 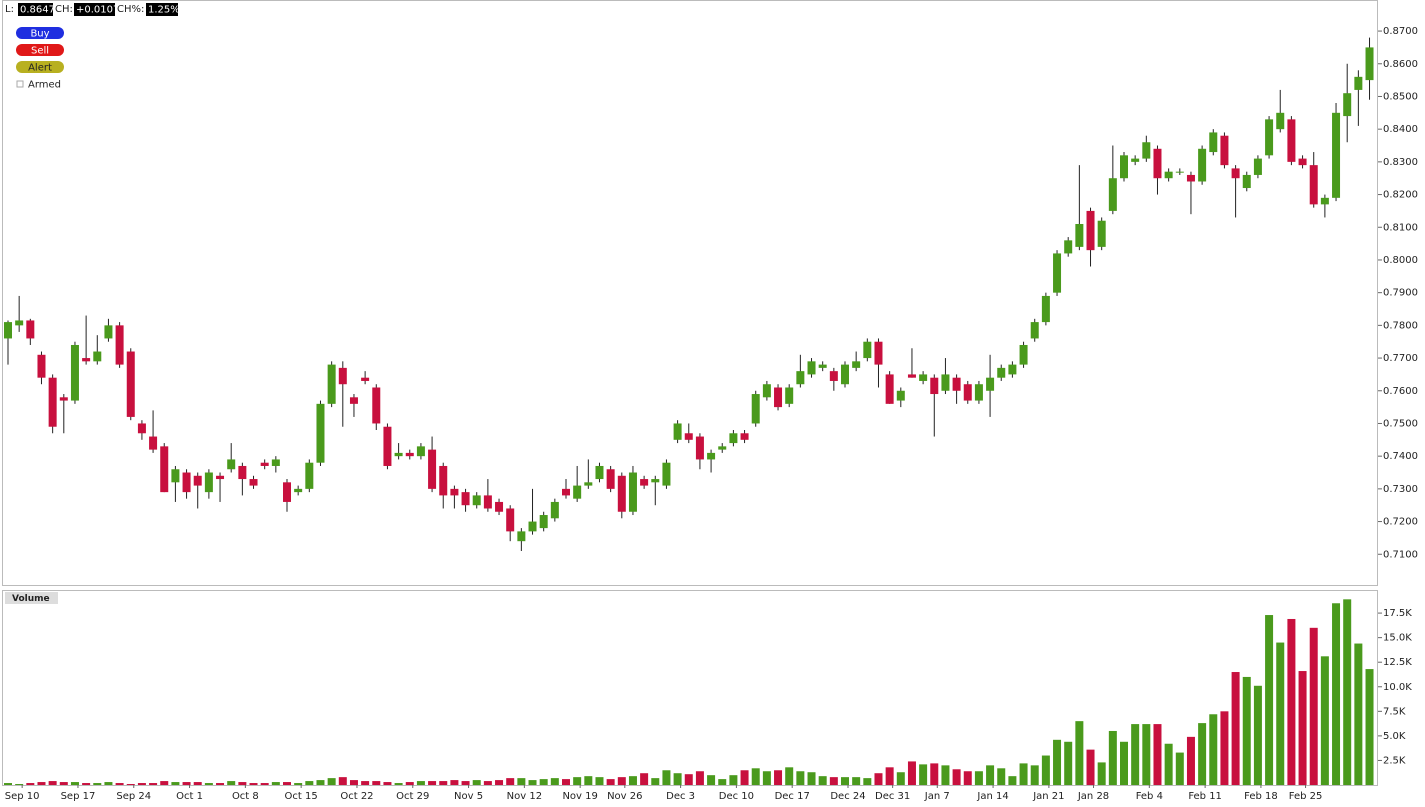 I want to click on sell-button-bg, so click(x=40, y=50).